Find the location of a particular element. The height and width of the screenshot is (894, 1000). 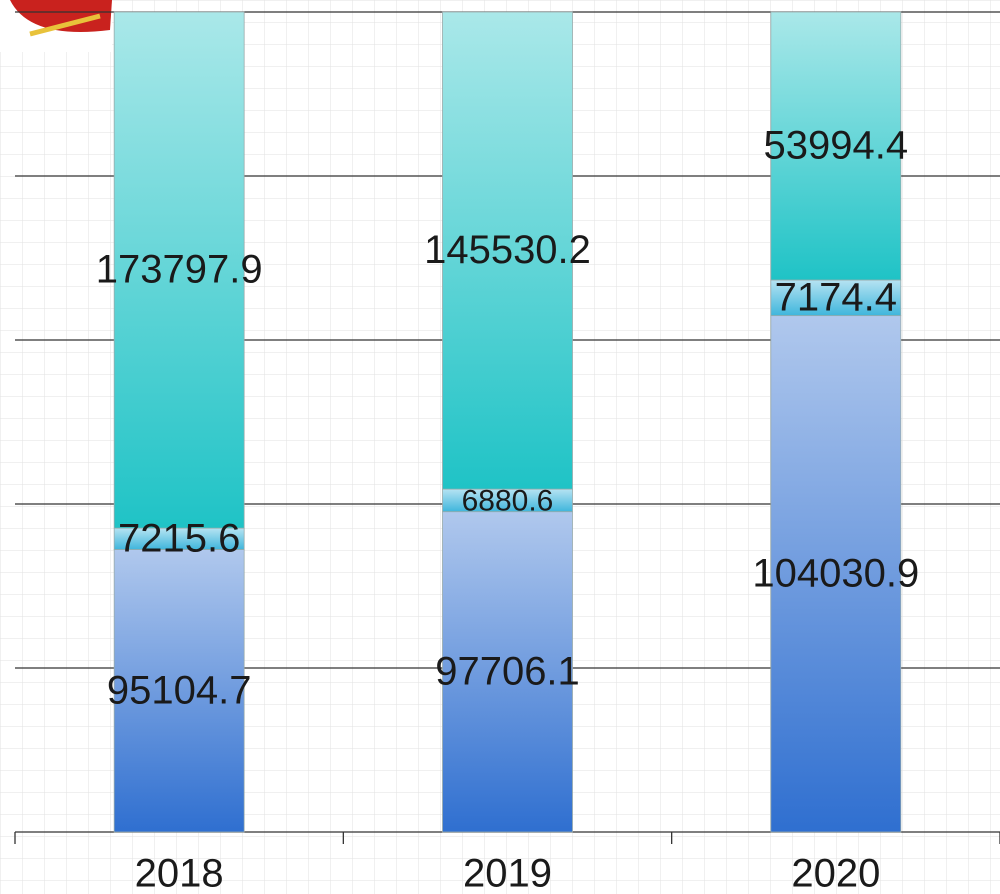

data-label: 173797.9 is located at coordinates (179, 270).